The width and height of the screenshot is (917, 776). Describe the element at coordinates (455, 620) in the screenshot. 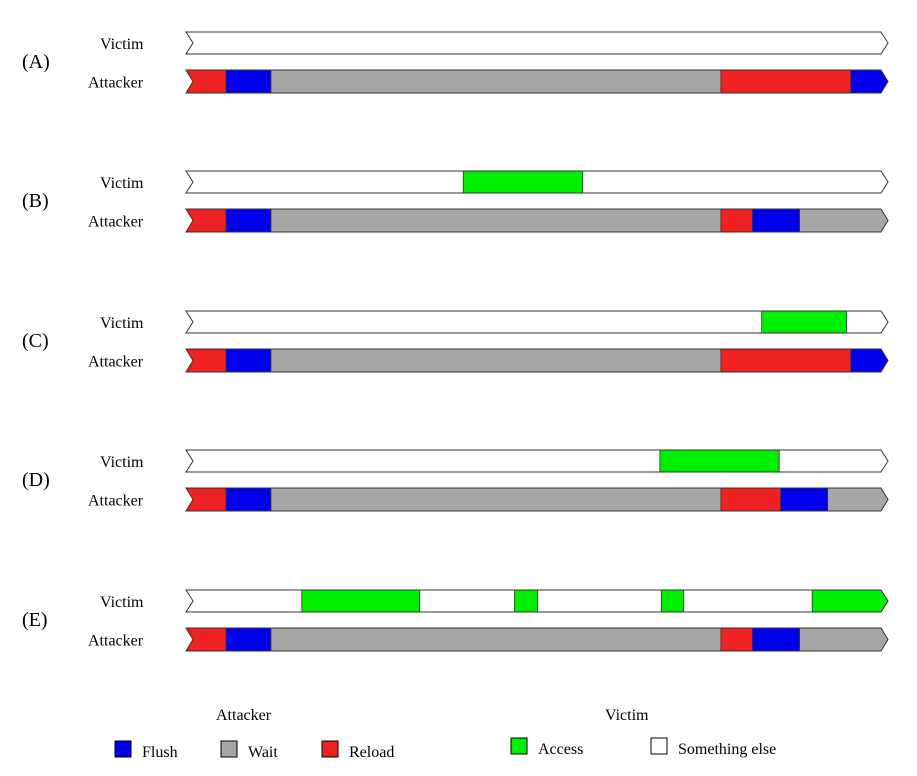

I see `scenario-5: (E) Victim Attacker` at that location.